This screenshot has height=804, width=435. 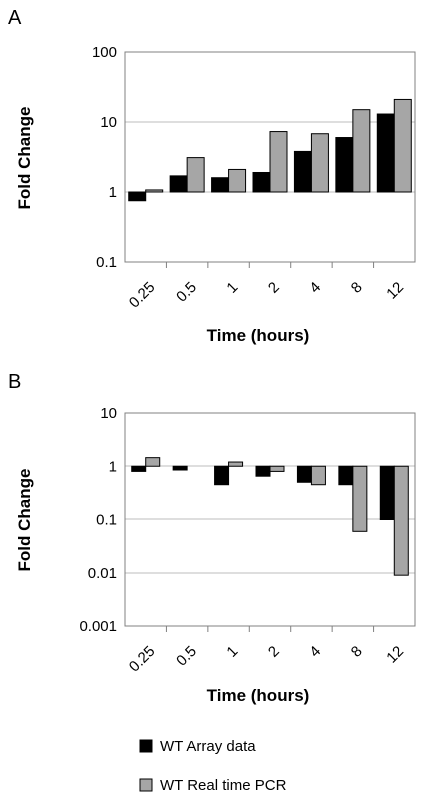 I want to click on chart-a-x-tick-labels: 0.25 0.5 1 2 4 8 12, so click(x=266, y=295).